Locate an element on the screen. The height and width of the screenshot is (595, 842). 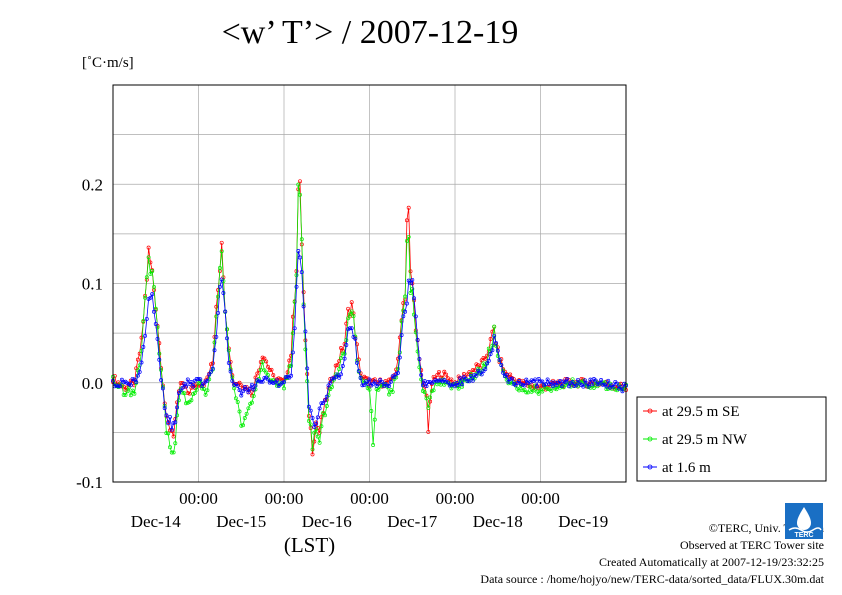
day-label: Dec-15 is located at coordinates (241, 521).